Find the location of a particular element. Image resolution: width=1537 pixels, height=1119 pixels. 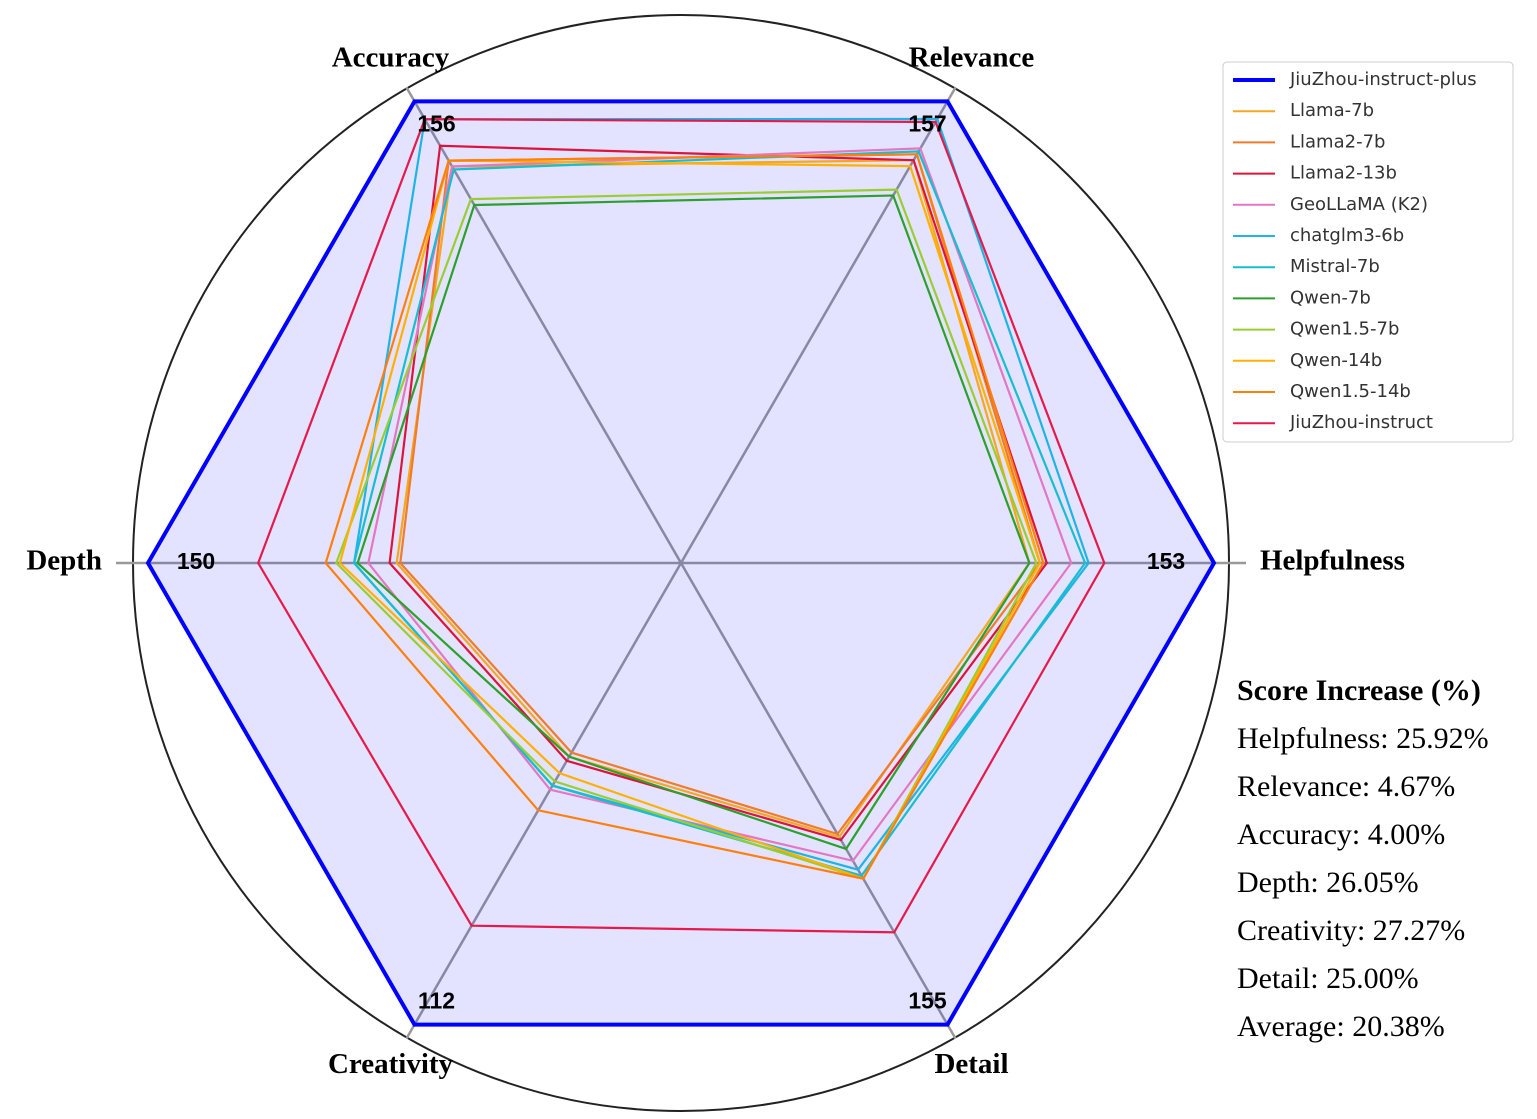

legend-label: Qwen-14b is located at coordinates (1336, 360).